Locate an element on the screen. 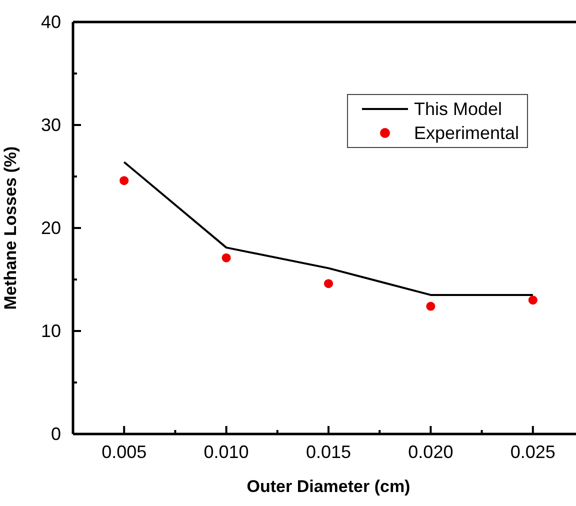 This screenshot has height=506, width=576. legend-label: This Model is located at coordinates (458, 109).